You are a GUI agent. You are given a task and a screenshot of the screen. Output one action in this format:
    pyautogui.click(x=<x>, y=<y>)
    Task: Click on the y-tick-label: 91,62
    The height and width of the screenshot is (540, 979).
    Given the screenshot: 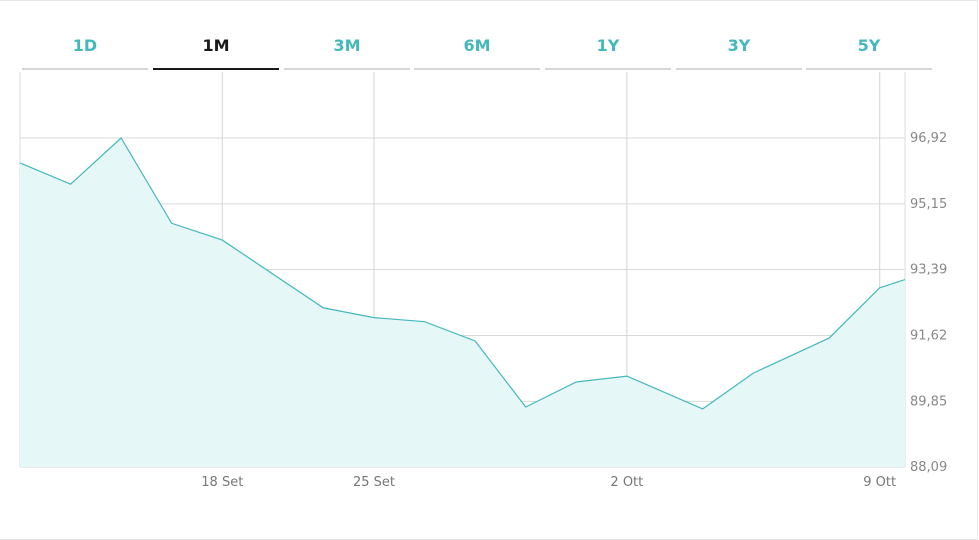 What is the action you would take?
    pyautogui.click(x=928, y=335)
    